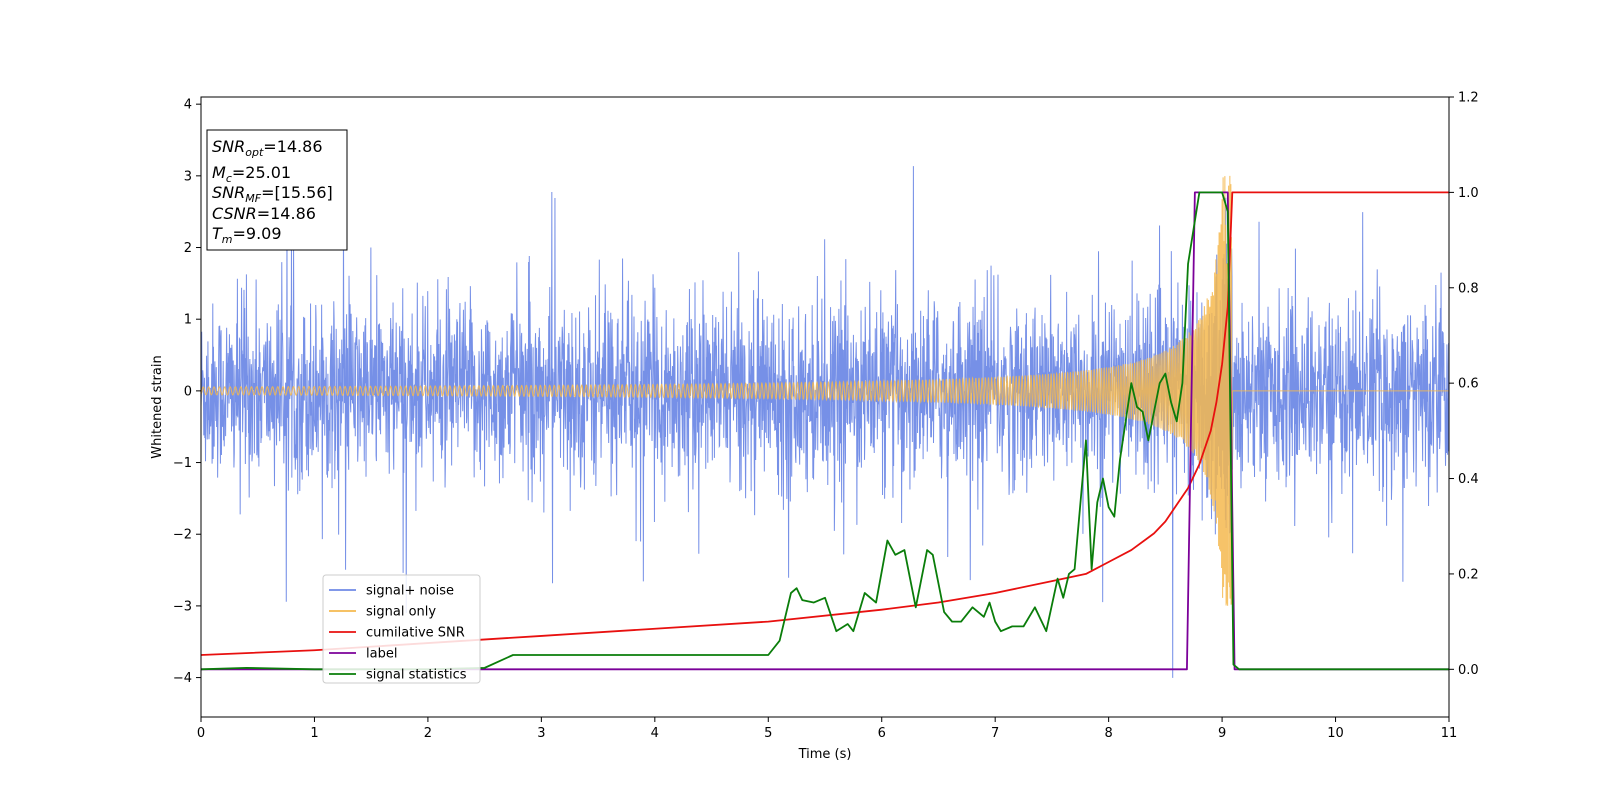  What do you see at coordinates (1108, 733) in the screenshot?
I see `x-tick-label: 8` at bounding box center [1108, 733].